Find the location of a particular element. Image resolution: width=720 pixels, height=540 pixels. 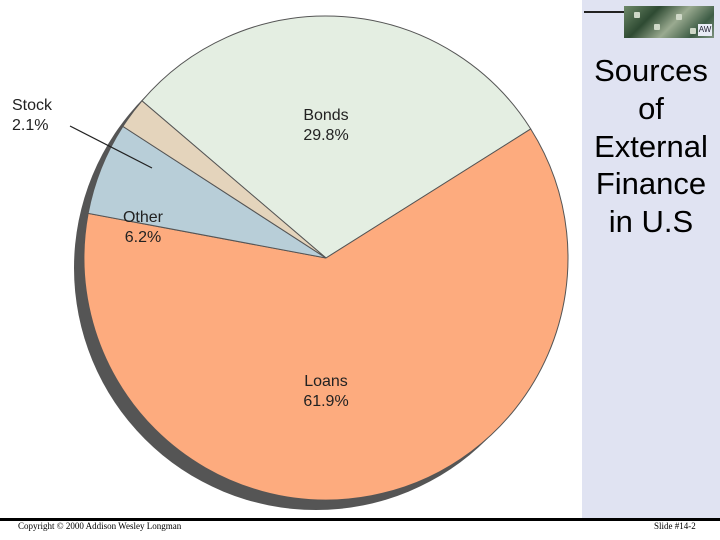

logo-icon: AW is located at coordinates (705, 30).